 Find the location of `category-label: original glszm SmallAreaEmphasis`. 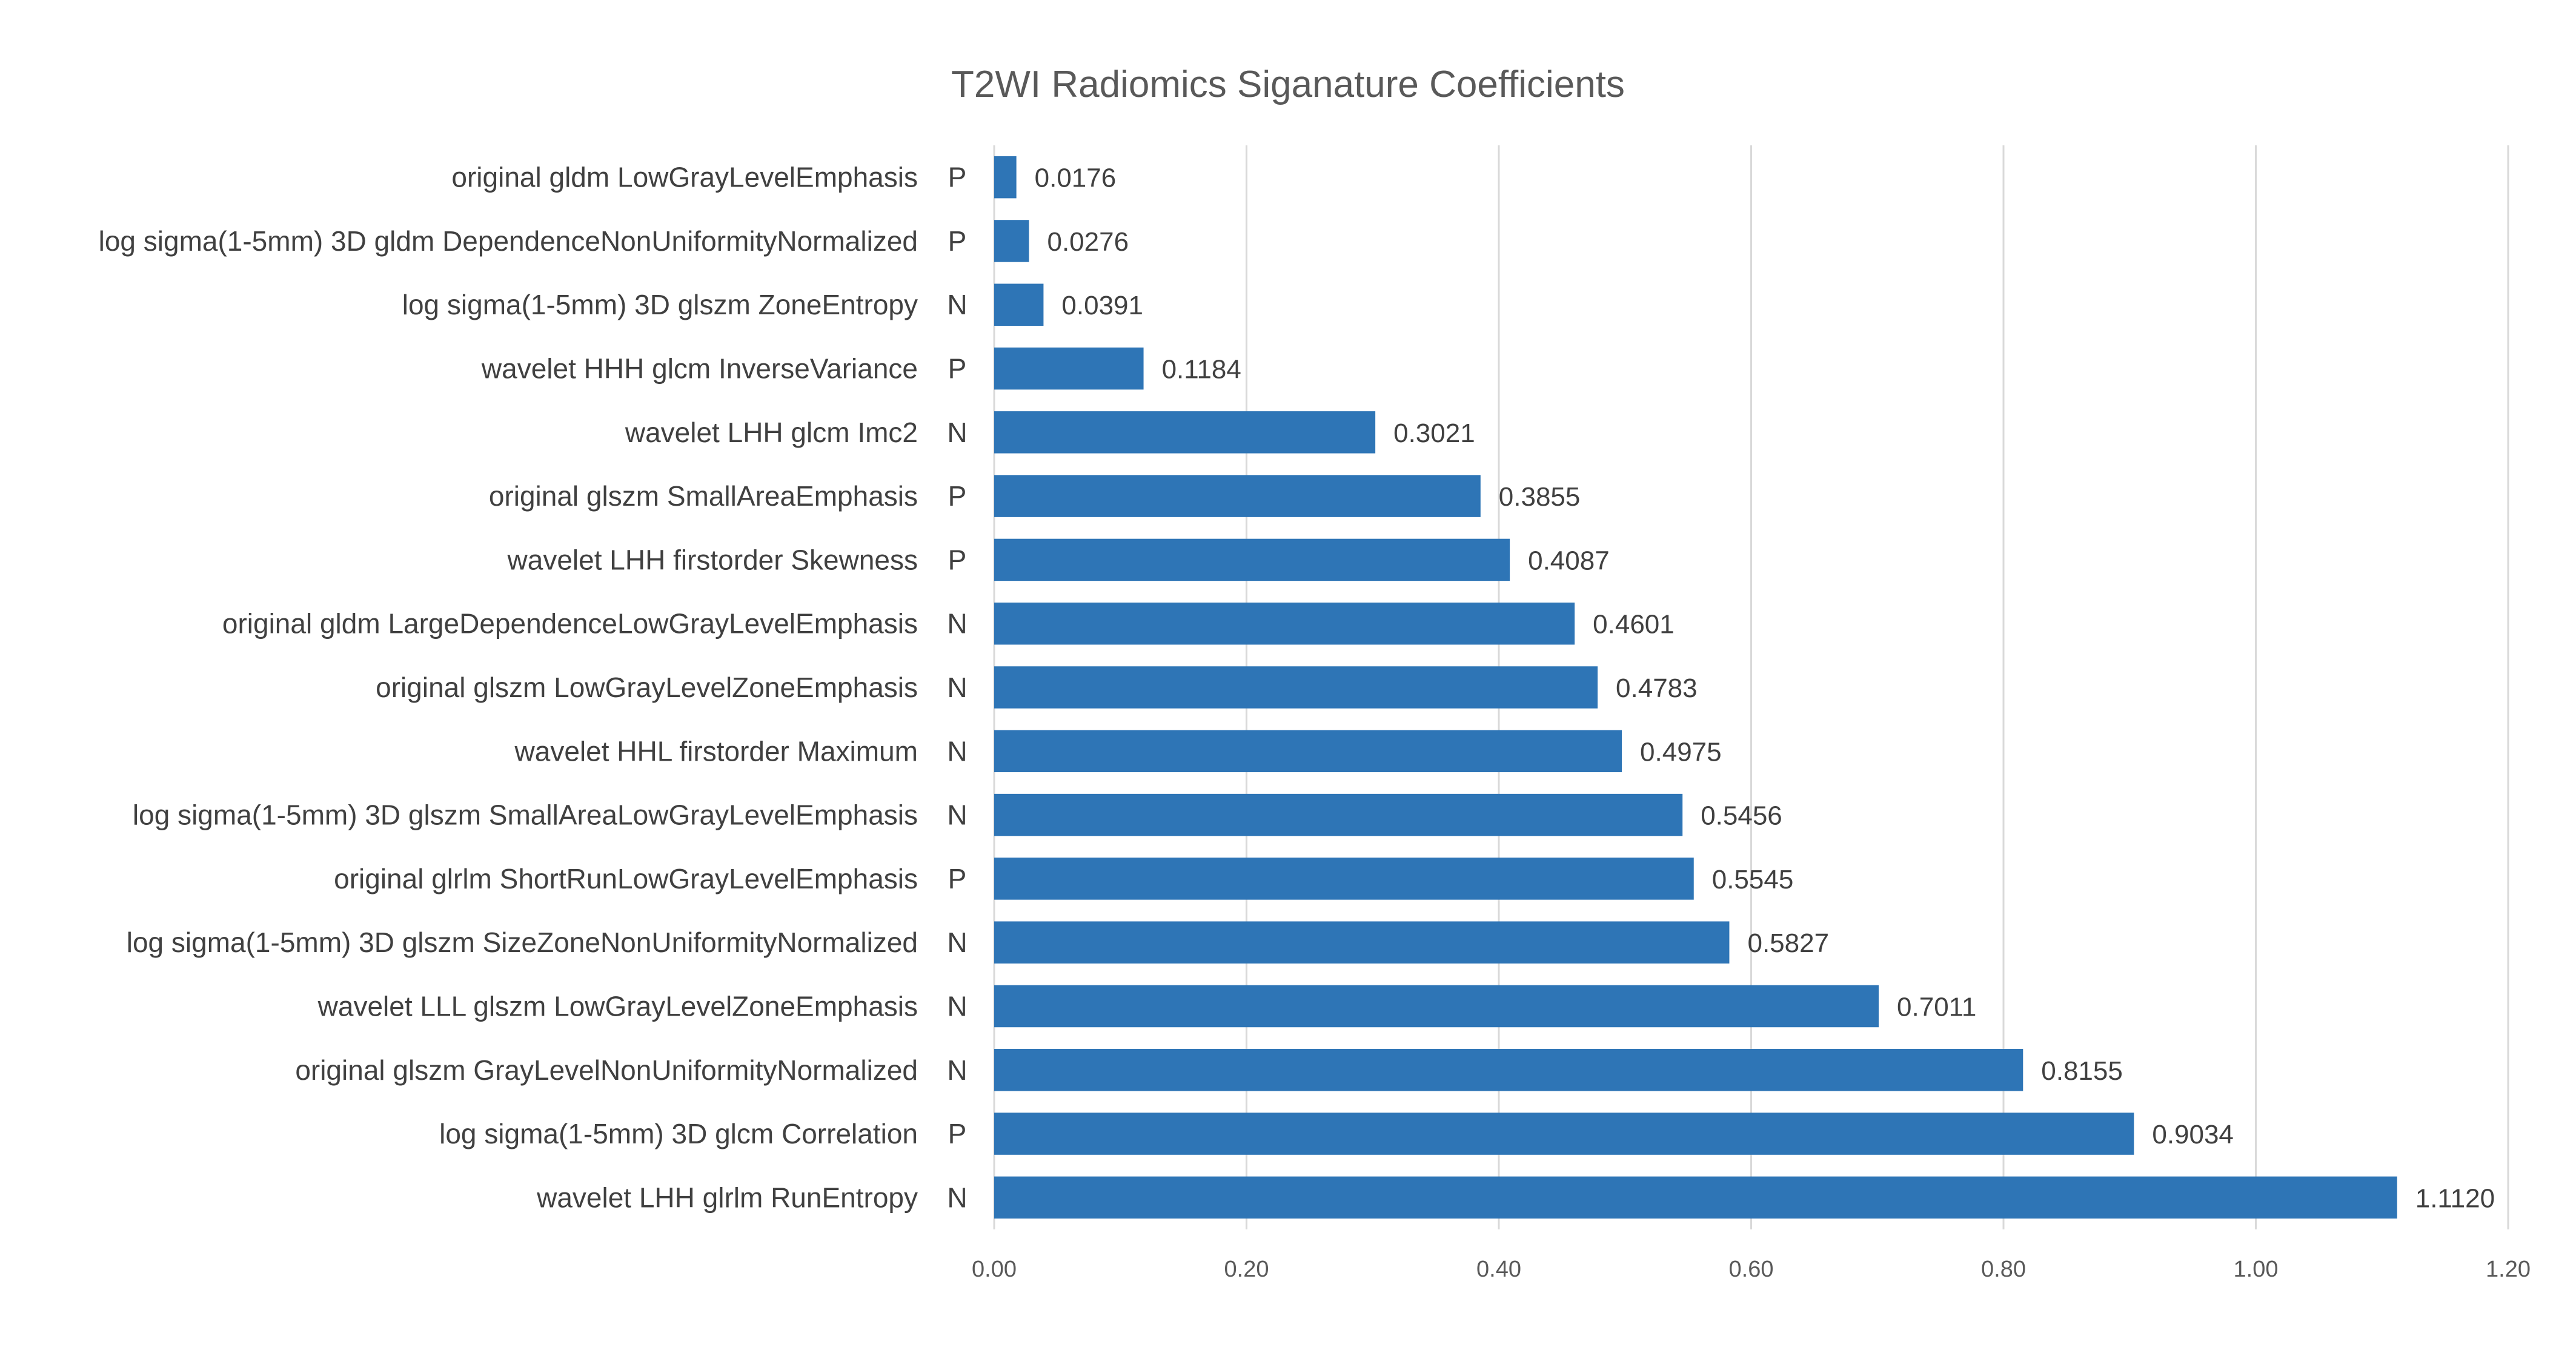

category-label: original glszm SmallAreaEmphasis is located at coordinates (704, 496).